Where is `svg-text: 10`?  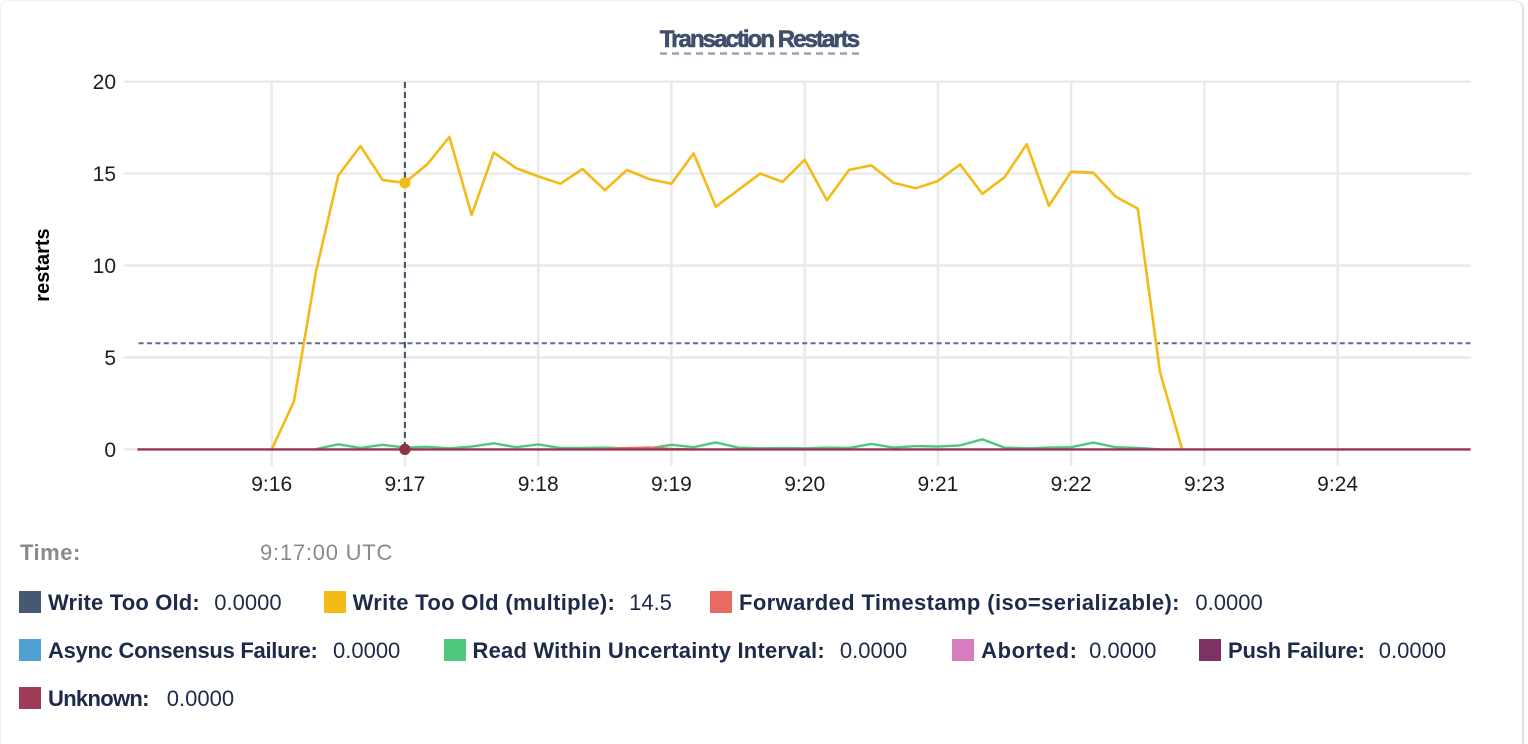
svg-text: 10 is located at coordinates (104, 266).